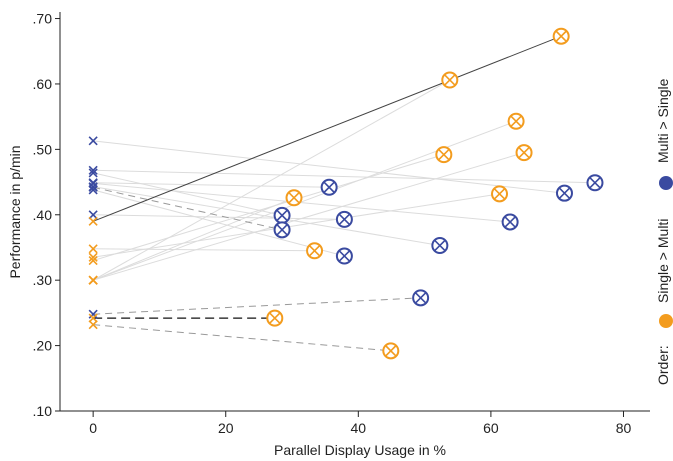 The height and width of the screenshot is (461, 673). I want to click on x-tick-label: 0, so click(93, 428).